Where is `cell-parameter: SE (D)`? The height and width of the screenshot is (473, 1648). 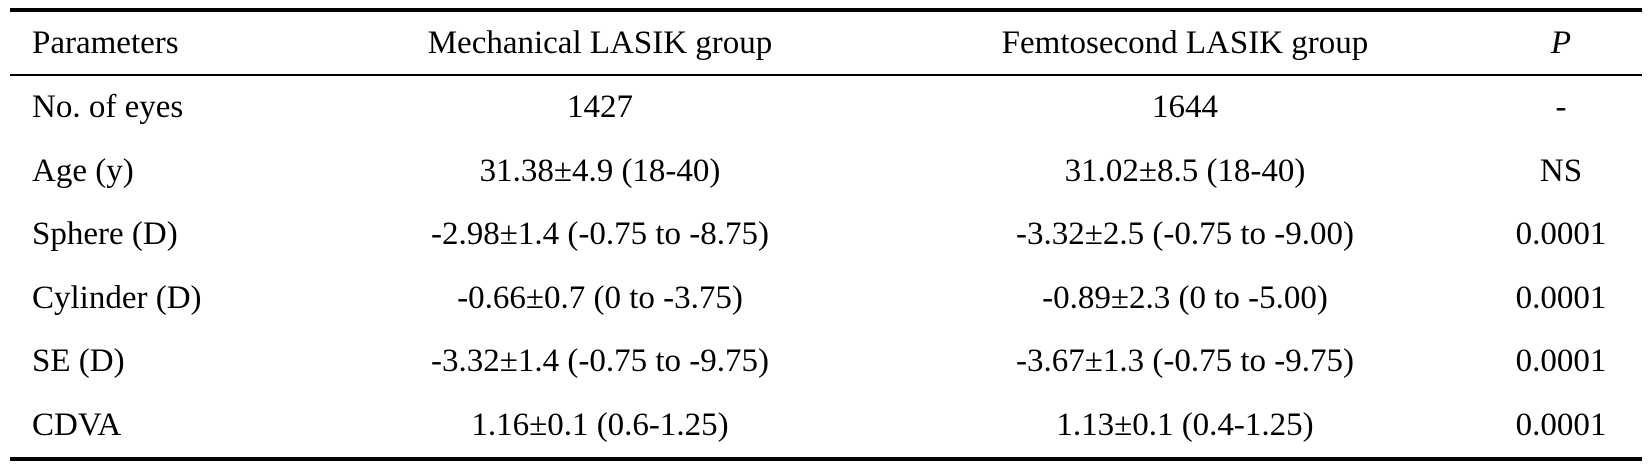 cell-parameter: SE (D) is located at coordinates (78, 361).